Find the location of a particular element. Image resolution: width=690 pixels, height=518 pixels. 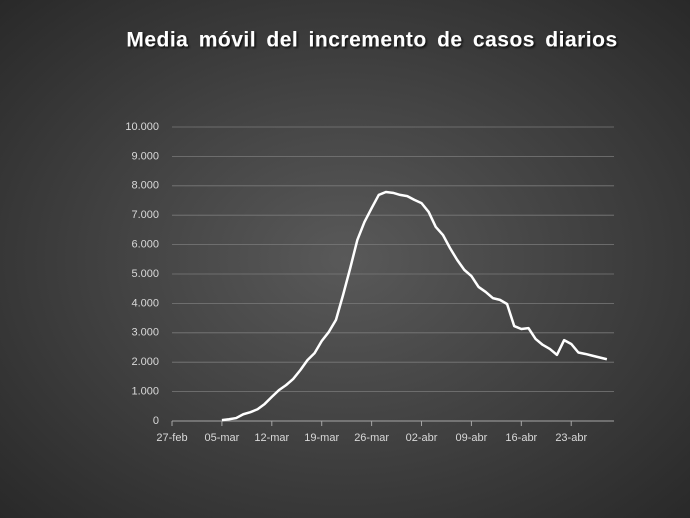

x-tick-label: 26-mar is located at coordinates (371, 438).